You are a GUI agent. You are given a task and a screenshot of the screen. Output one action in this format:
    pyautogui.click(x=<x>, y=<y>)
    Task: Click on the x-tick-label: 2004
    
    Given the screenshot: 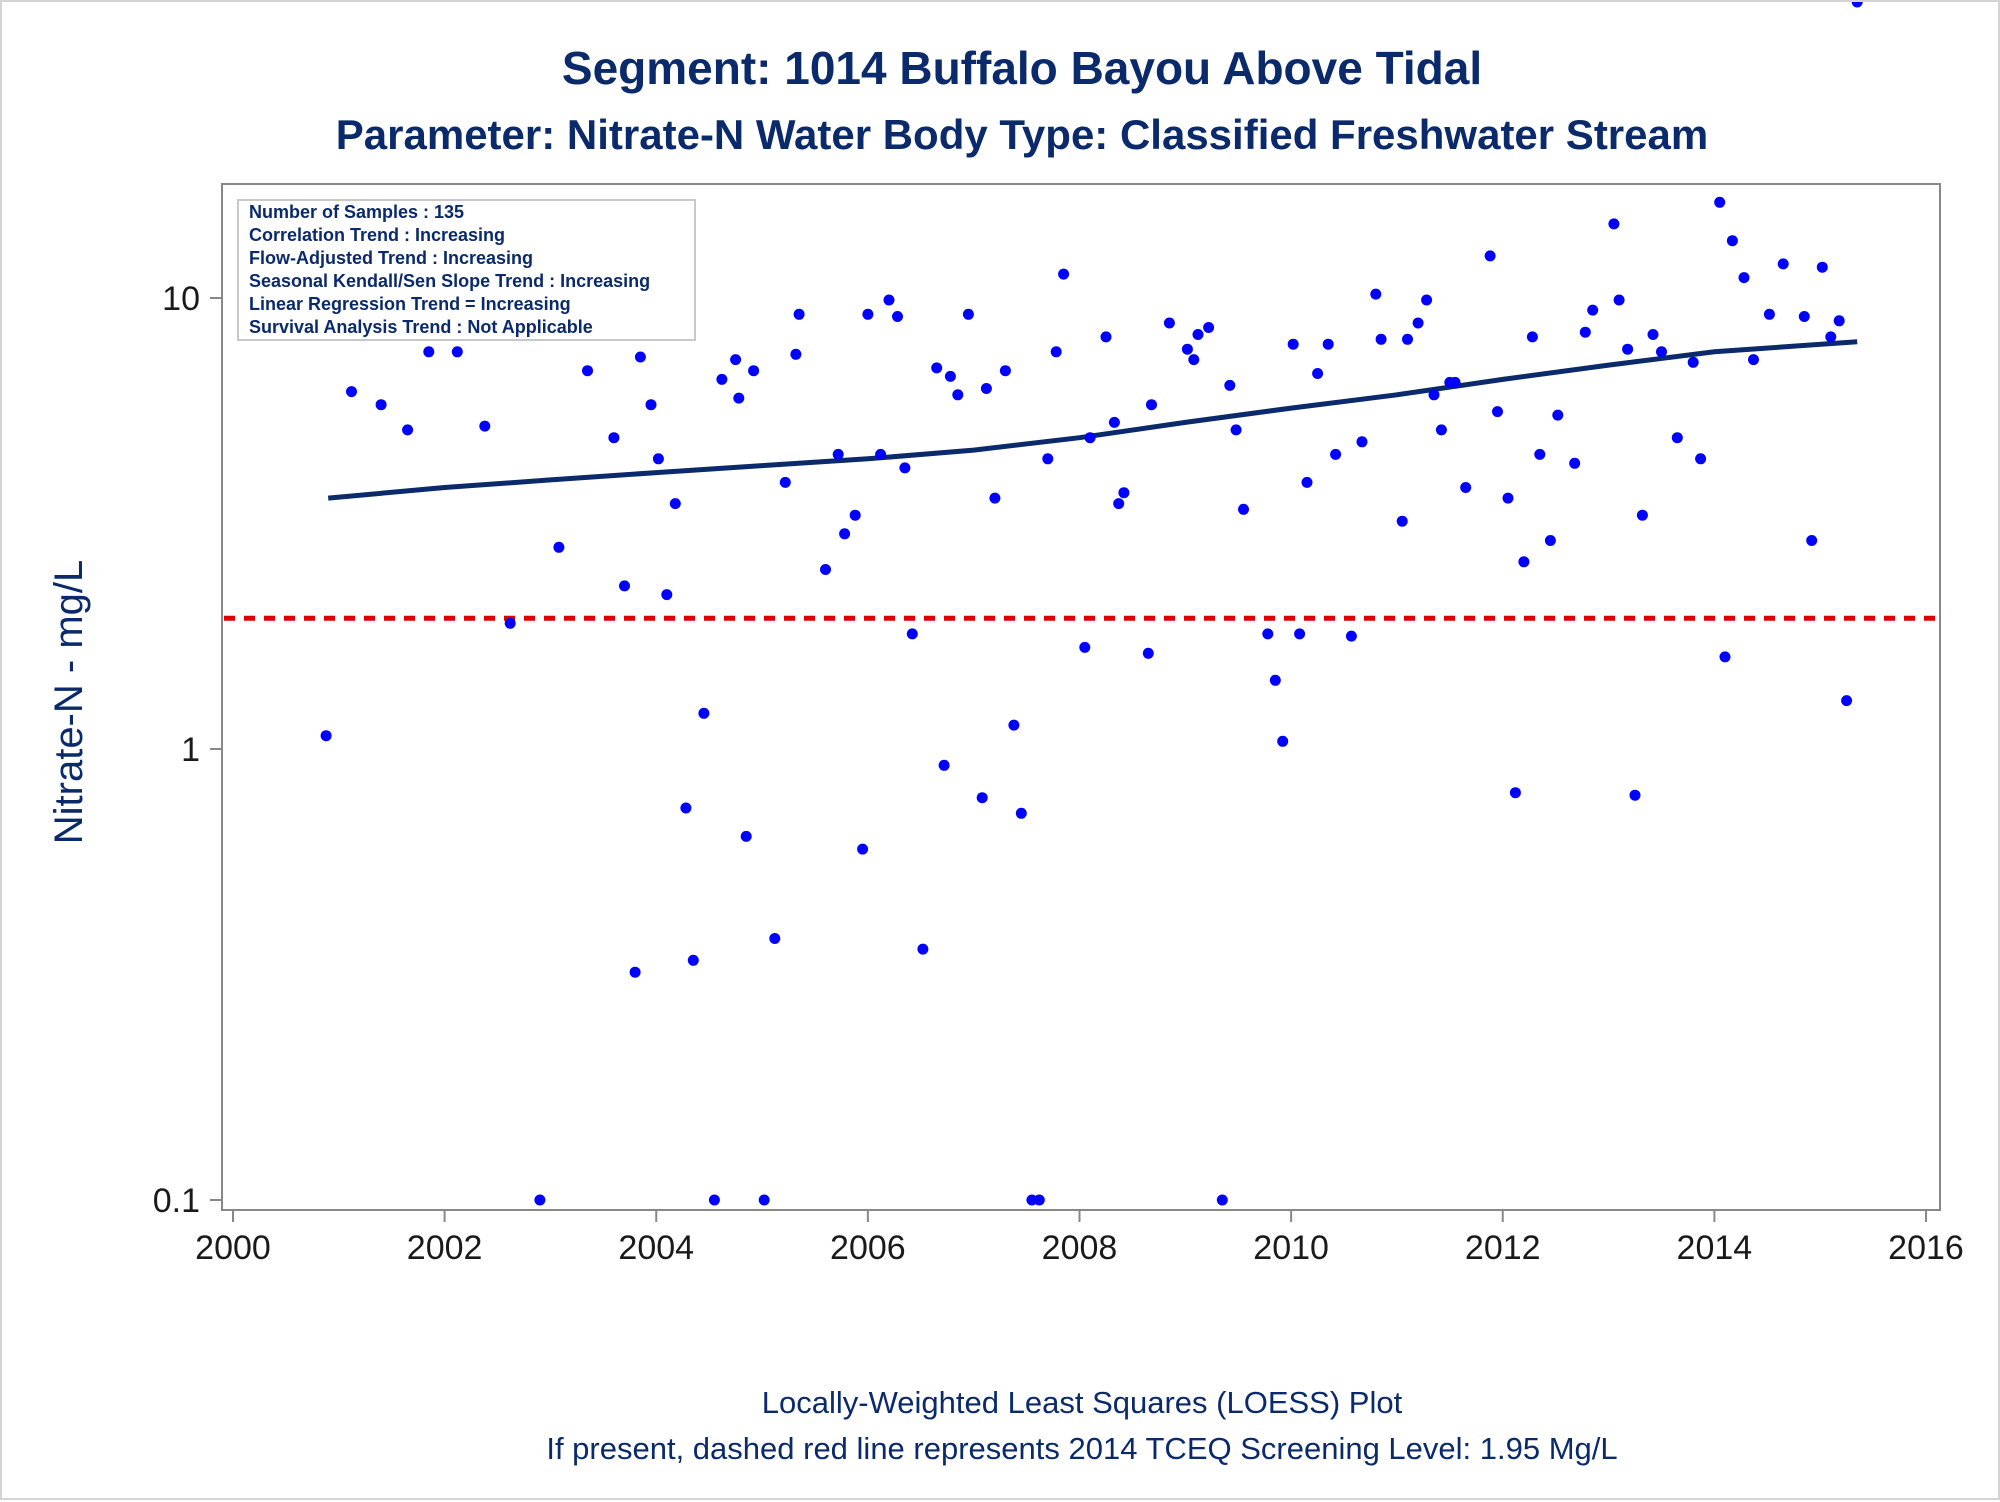 What is the action you would take?
    pyautogui.click(x=656, y=1248)
    